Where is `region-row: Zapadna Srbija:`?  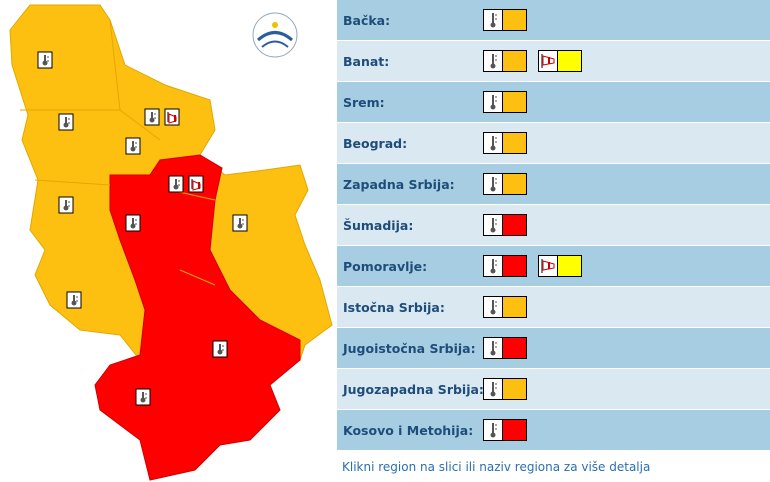
region-row: Zapadna Srbija: is located at coordinates (553, 184).